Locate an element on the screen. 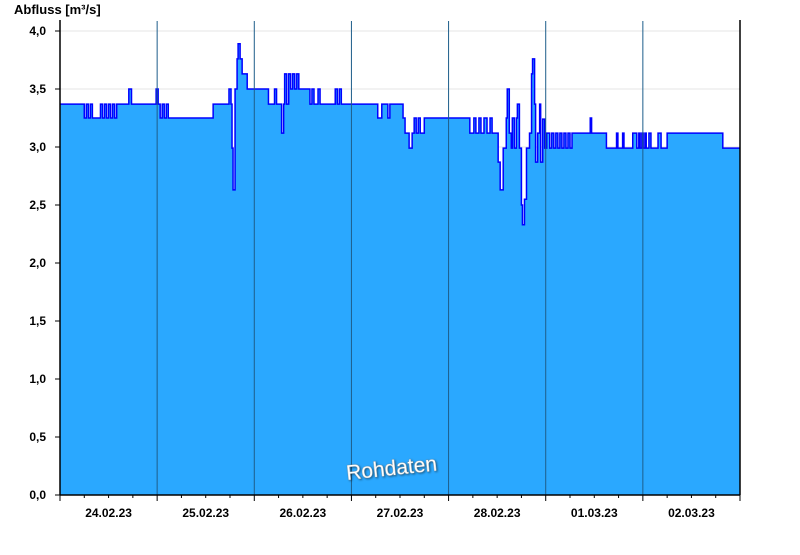 The image size is (800, 555). x-tick-label: 02.03.23 is located at coordinates (691, 513).